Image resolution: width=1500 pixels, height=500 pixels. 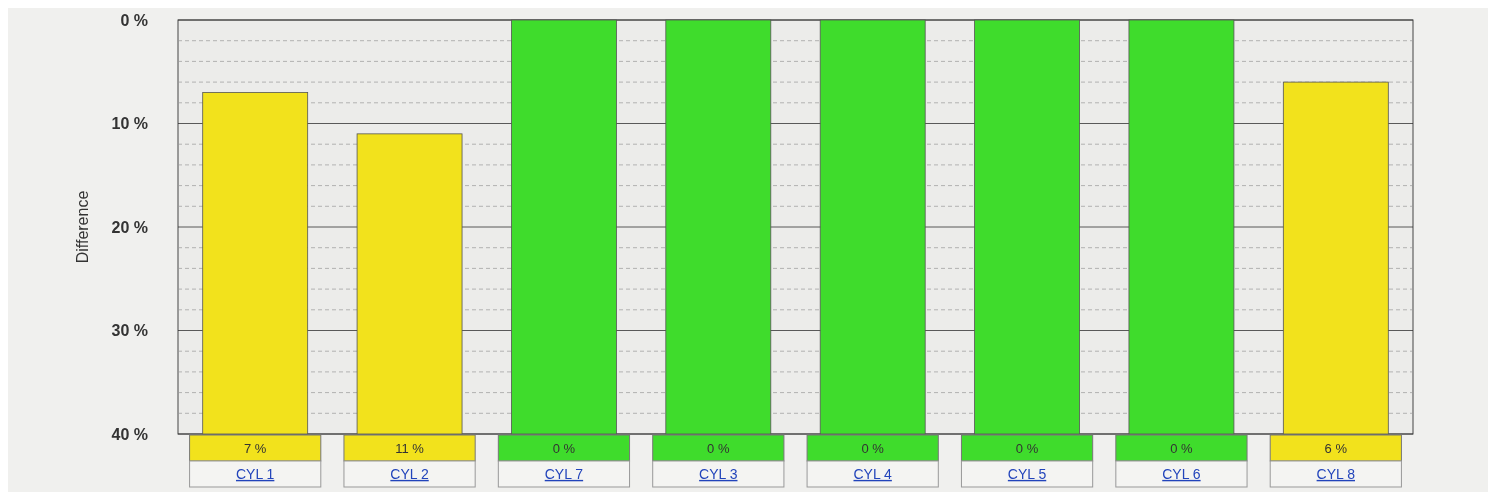 What do you see at coordinates (1027, 473) in the screenshot?
I see `x-tick-label: CYL 5` at bounding box center [1027, 473].